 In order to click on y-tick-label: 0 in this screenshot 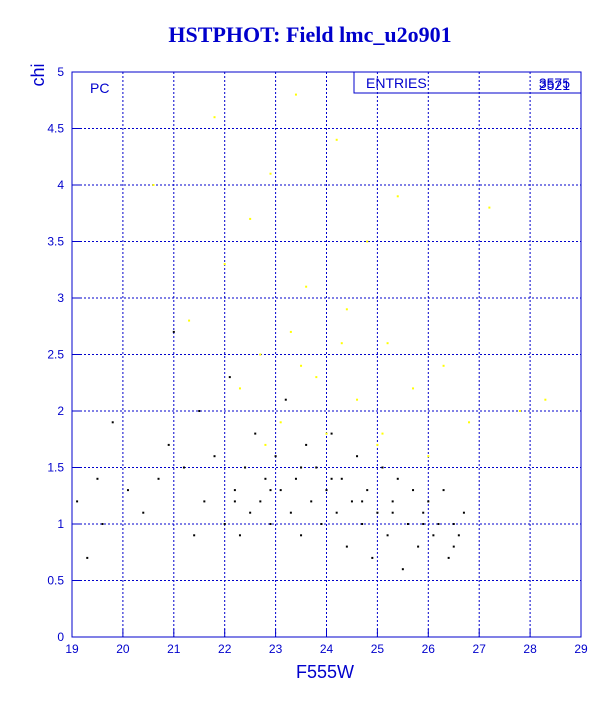, I will do `click(60, 637)`.